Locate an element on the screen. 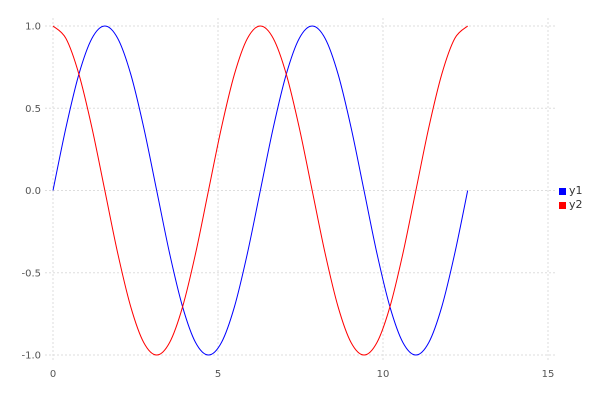 The height and width of the screenshot is (400, 600). y-tick-label: 0.5 is located at coordinates (33, 109).